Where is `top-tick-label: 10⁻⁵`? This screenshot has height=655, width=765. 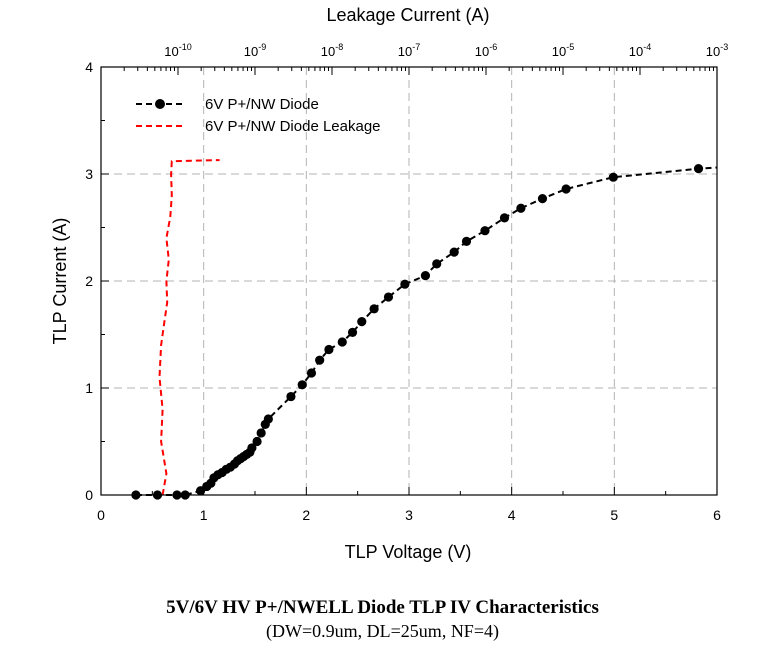
top-tick-label: 10⁻⁵ is located at coordinates (563, 50).